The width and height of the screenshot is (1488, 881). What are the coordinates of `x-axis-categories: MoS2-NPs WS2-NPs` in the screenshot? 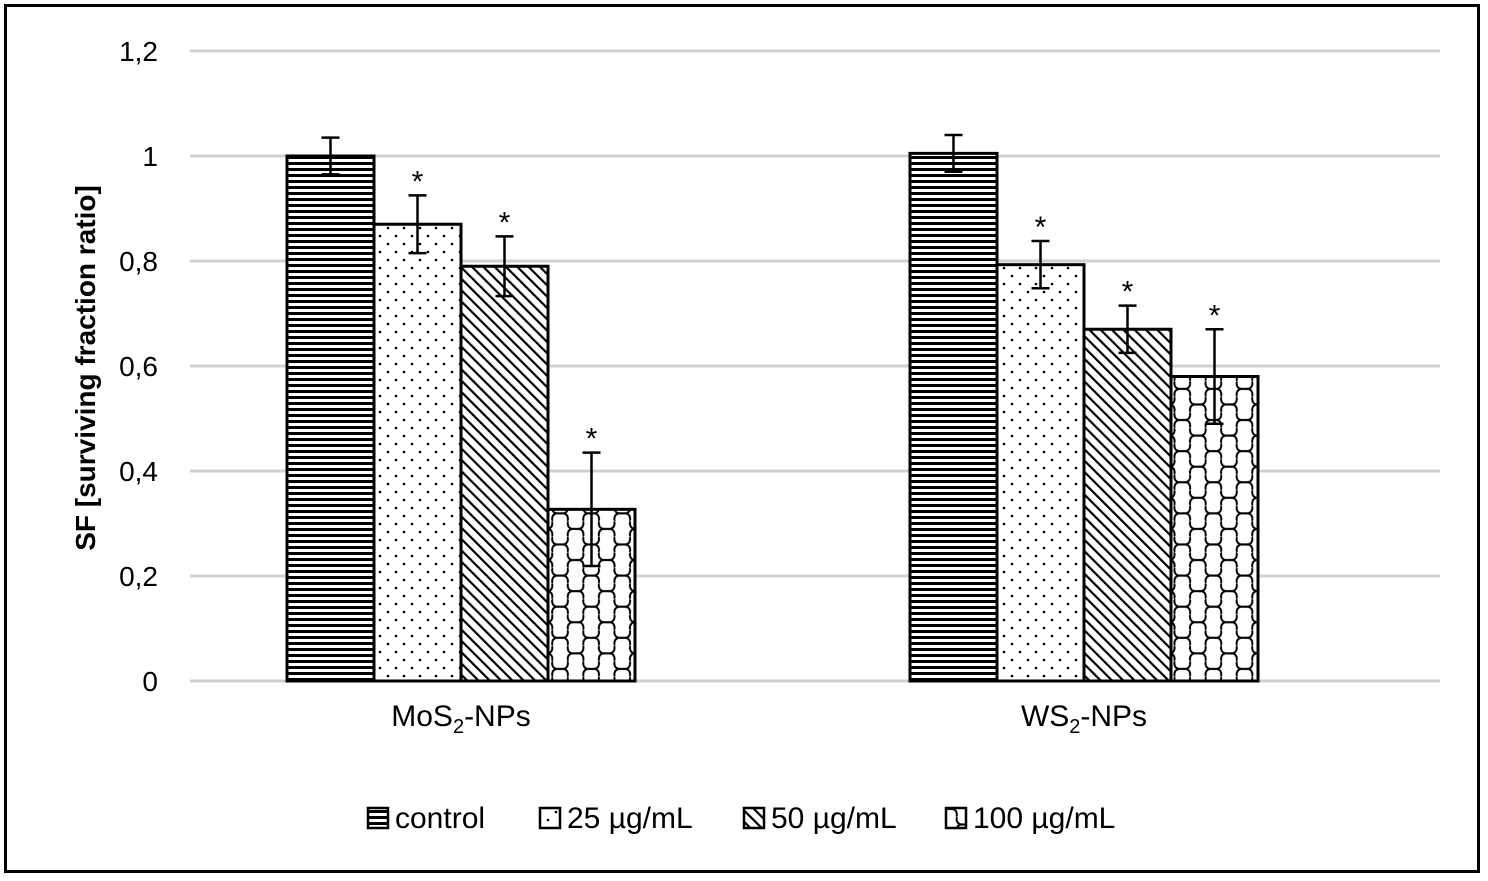 It's located at (769, 719).